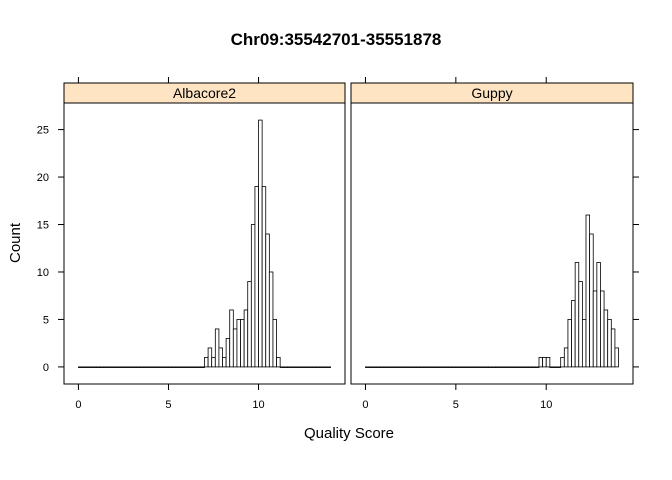  I want to click on x-tick-label: 5, so click(168, 405).